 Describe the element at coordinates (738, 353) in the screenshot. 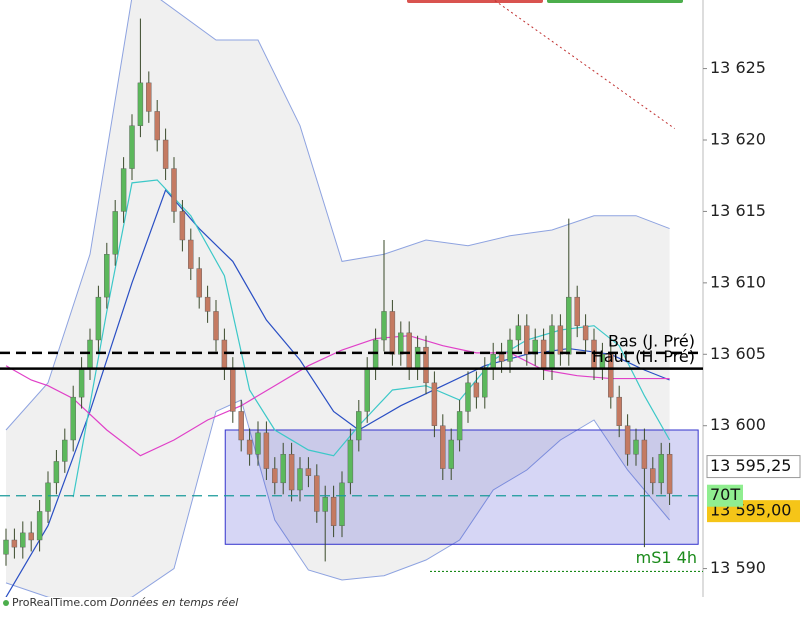

I see `y-tick-label: 13 605` at that location.